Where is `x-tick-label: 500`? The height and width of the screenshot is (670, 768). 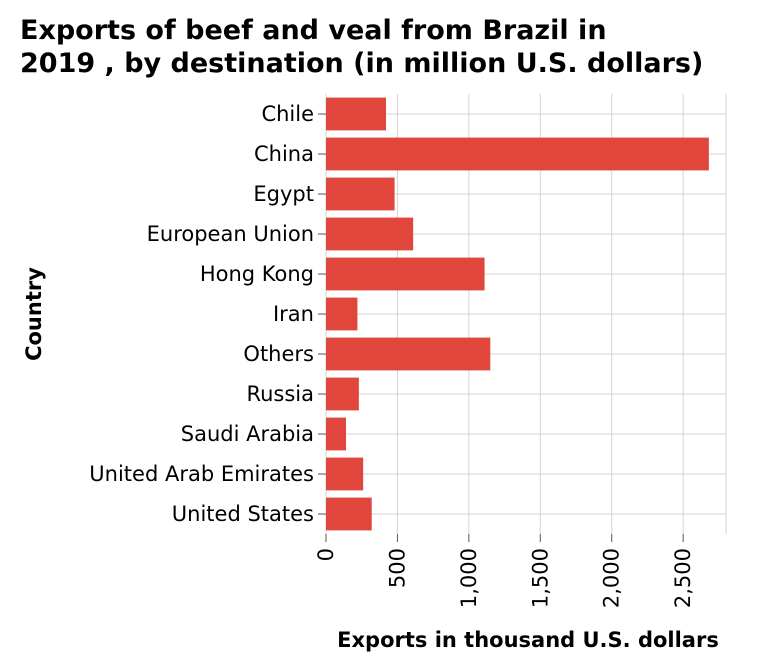 x-tick-label: 500 is located at coordinates (397, 568).